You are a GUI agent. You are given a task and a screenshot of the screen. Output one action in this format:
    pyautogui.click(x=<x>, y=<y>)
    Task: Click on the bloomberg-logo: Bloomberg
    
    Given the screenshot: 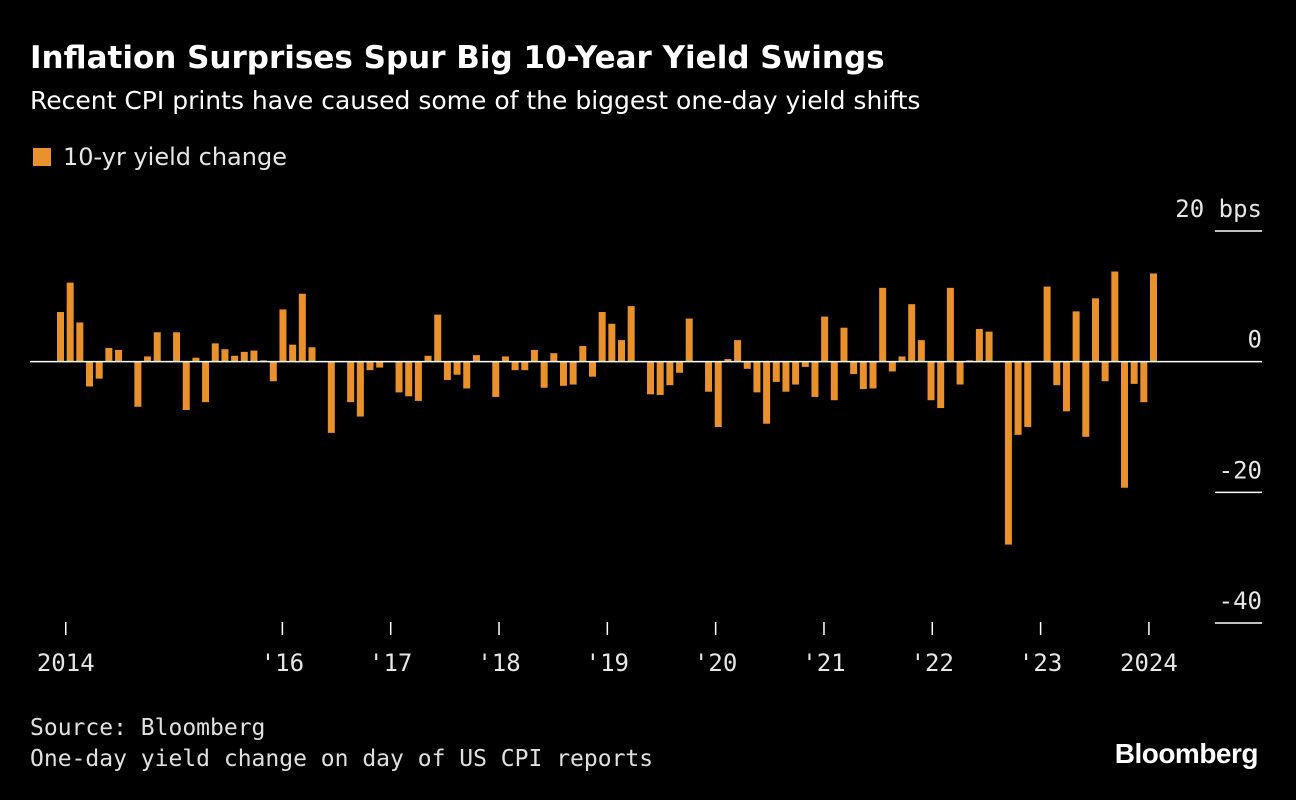 What is the action you would take?
    pyautogui.click(x=1186, y=753)
    